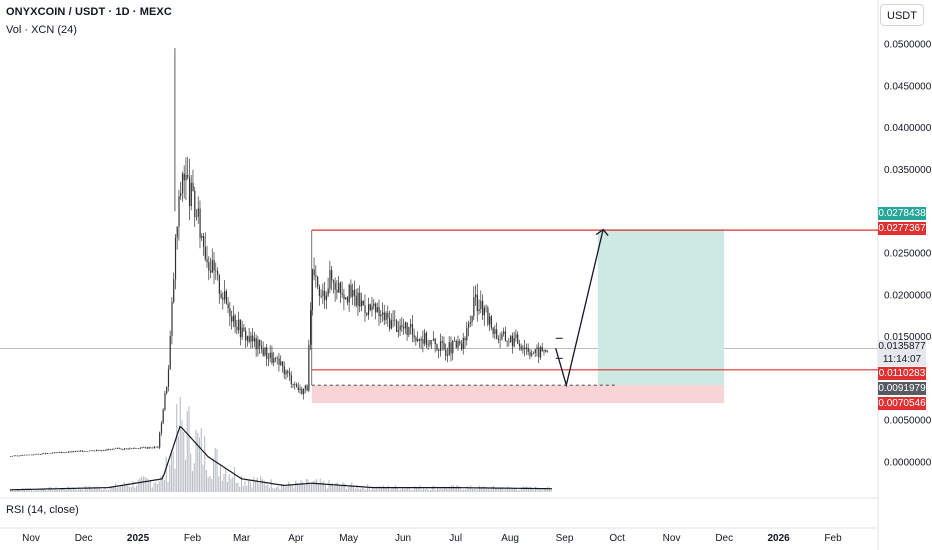 The height and width of the screenshot is (550, 932). Describe the element at coordinates (89, 12) in the screenshot. I see `symbol-title: ONYXCOIN / USDT · 1D · MEXC` at that location.